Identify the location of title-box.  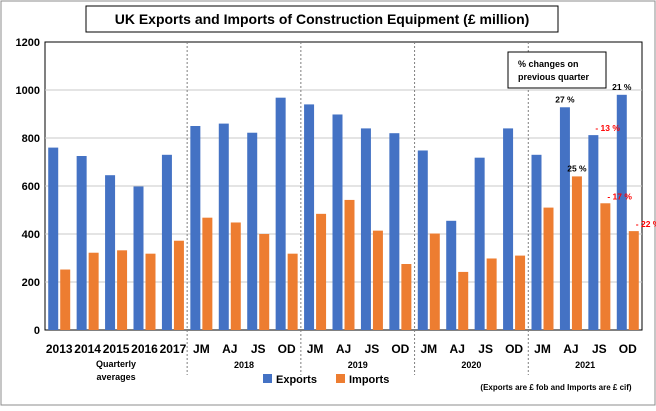
(322, 19).